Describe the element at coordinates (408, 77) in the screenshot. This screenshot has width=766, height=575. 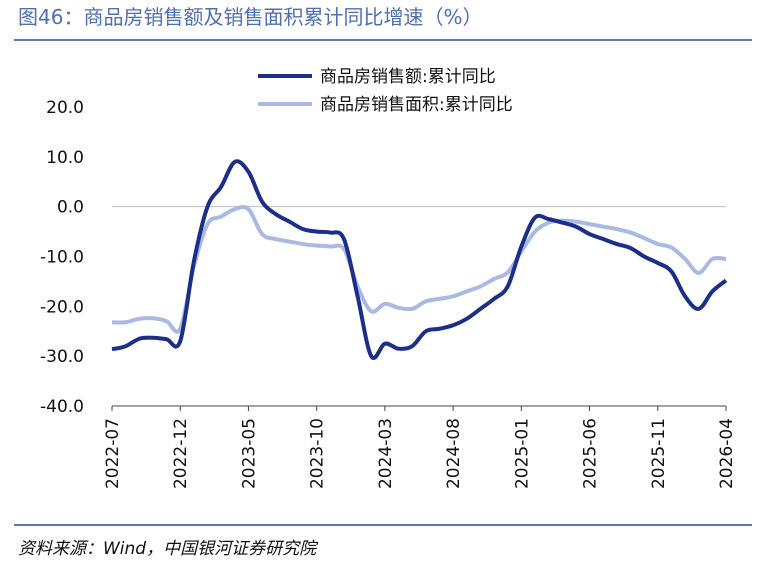
I see `legend-label: 商品房销售额:累计同比` at that location.